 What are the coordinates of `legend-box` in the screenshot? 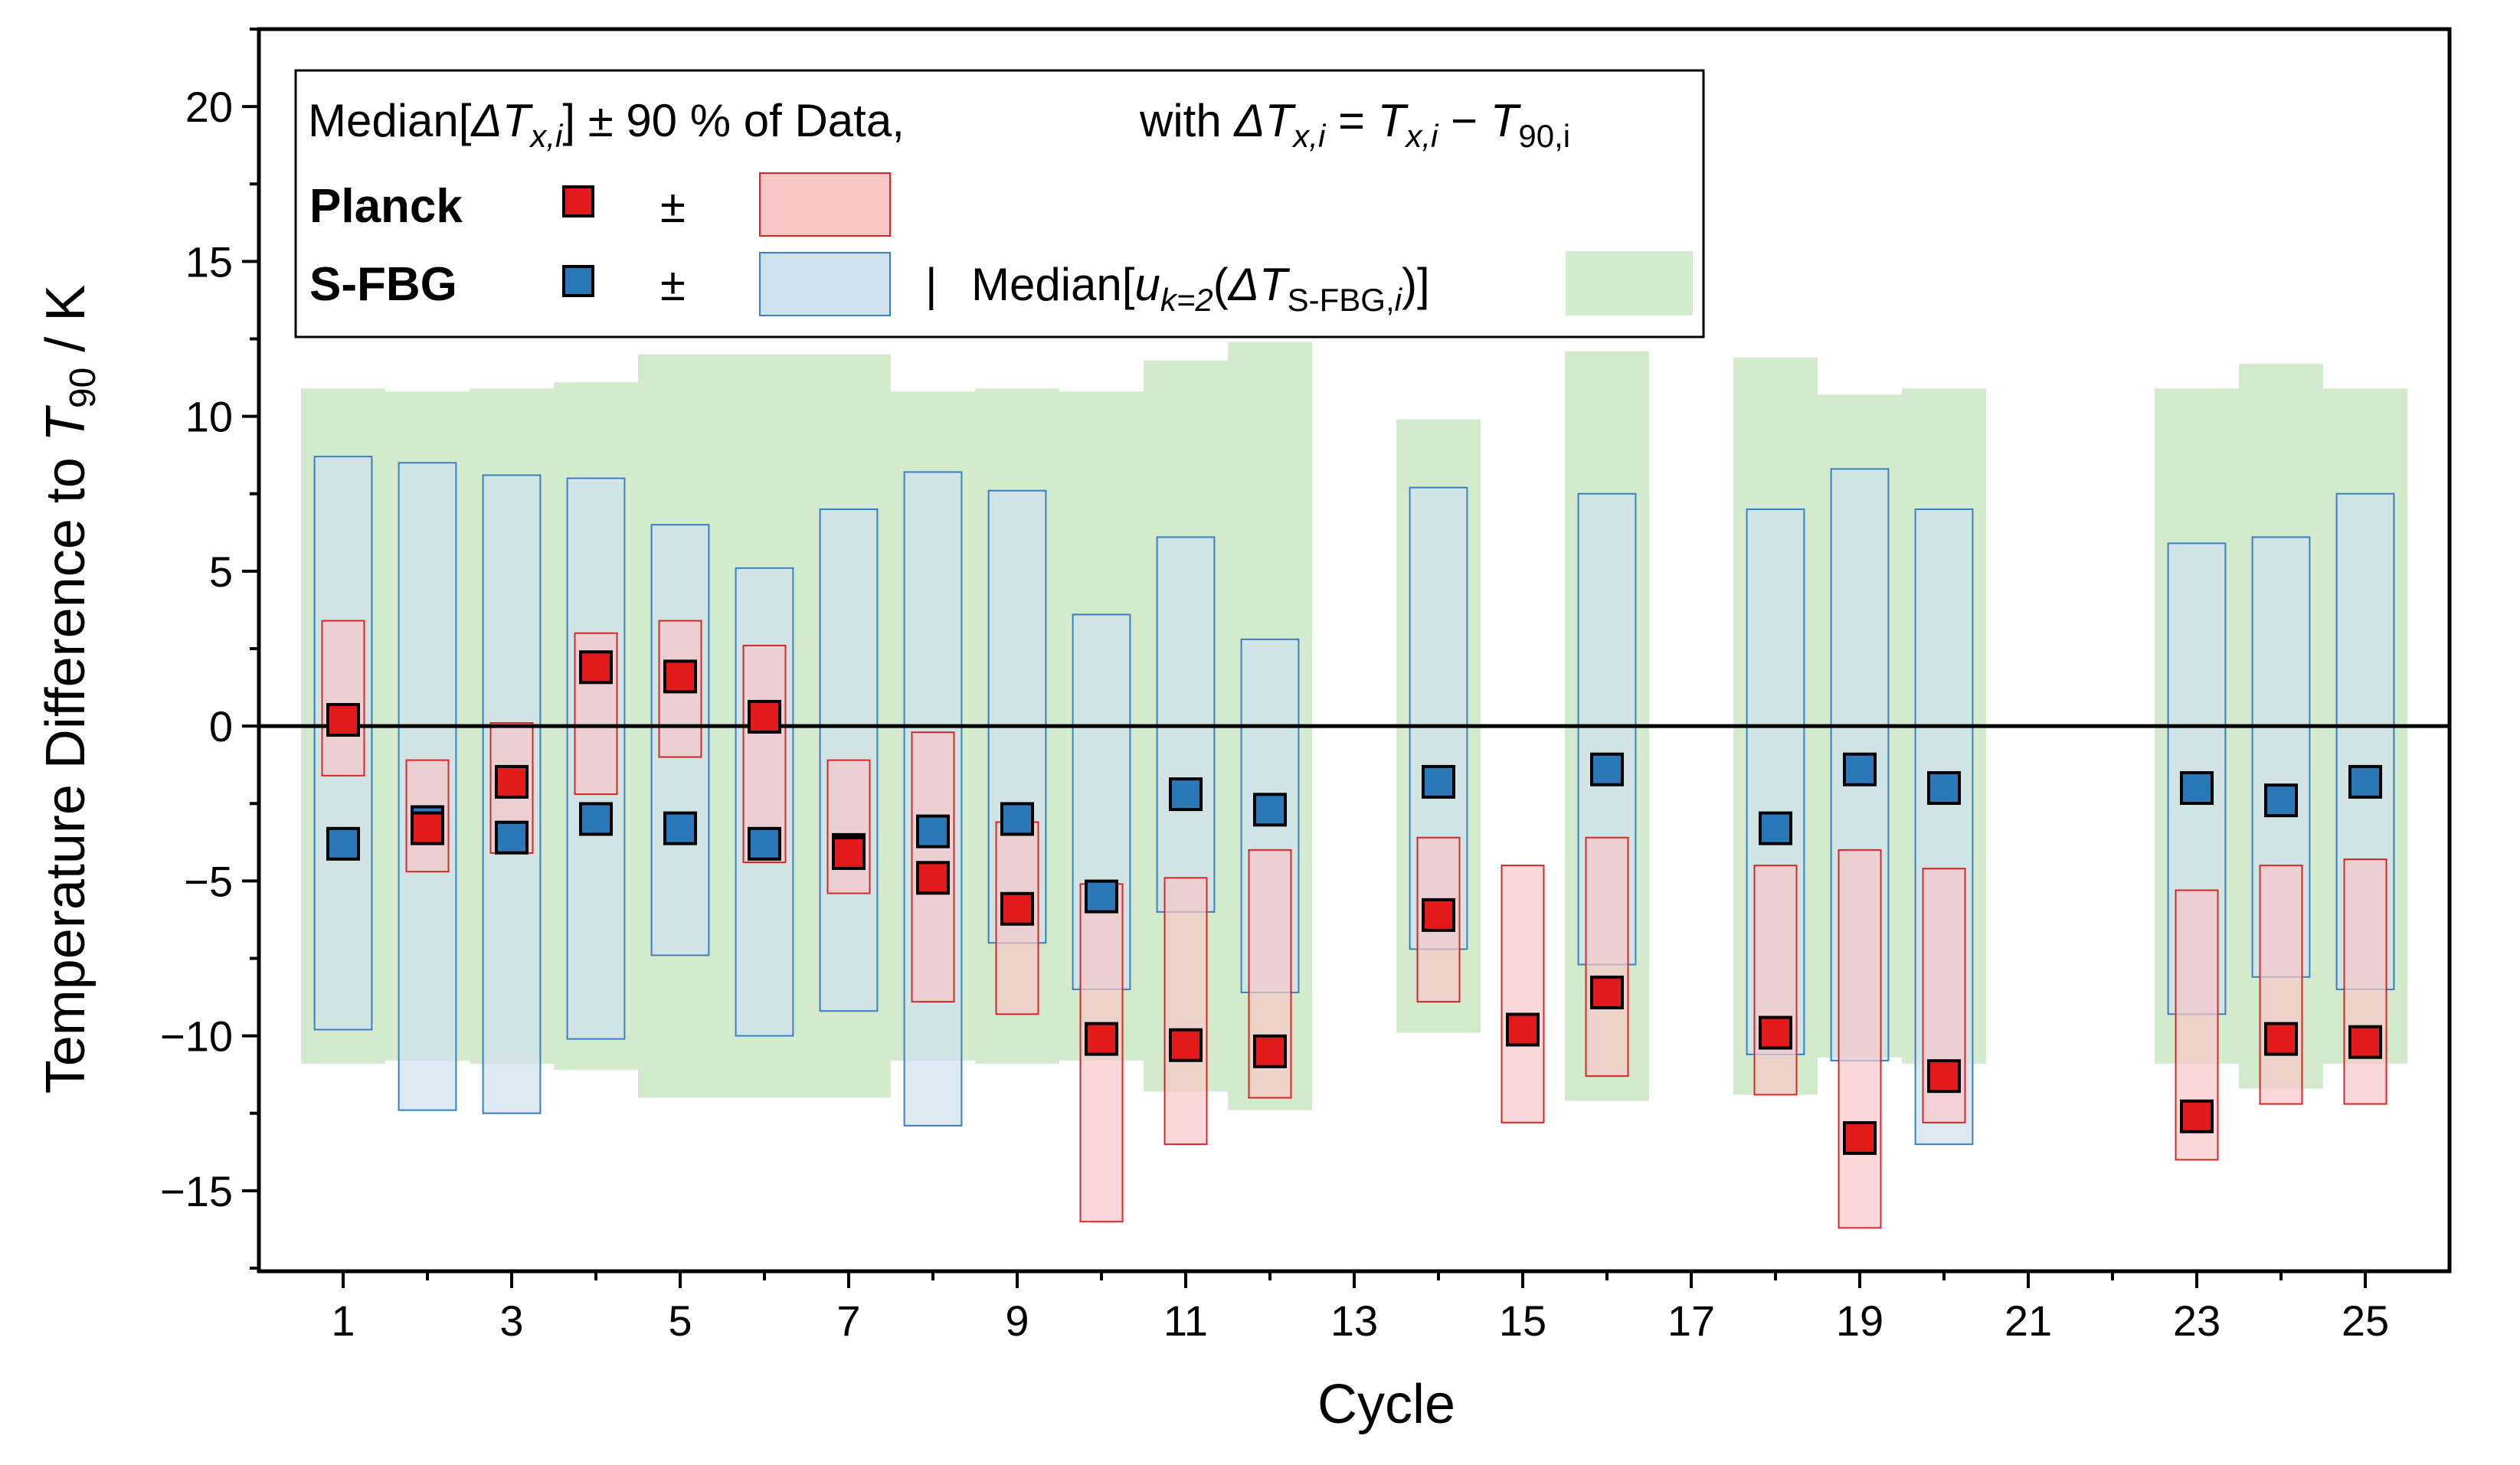 It's located at (999, 203).